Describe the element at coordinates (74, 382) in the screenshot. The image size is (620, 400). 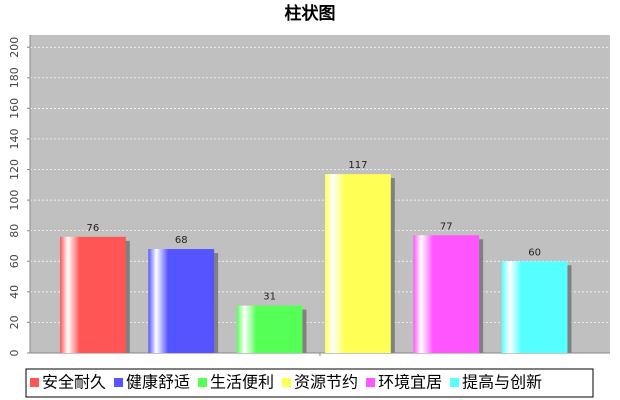
I see `legend-label: 安全耐久` at that location.